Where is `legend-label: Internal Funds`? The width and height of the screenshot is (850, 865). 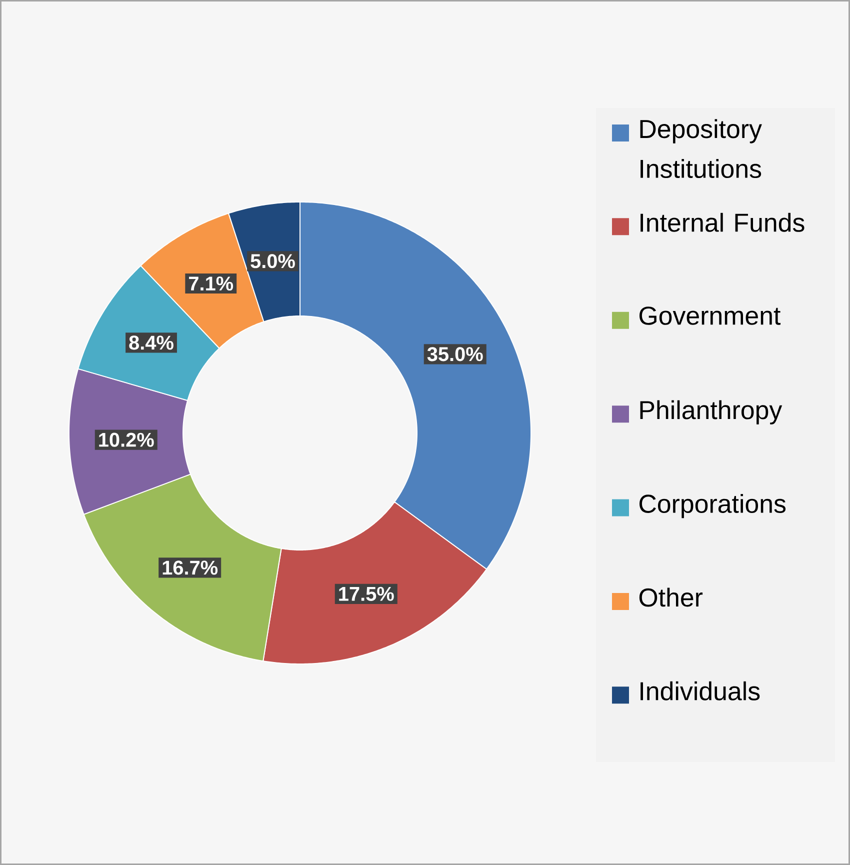
legend-label: Internal Funds is located at coordinates (722, 222).